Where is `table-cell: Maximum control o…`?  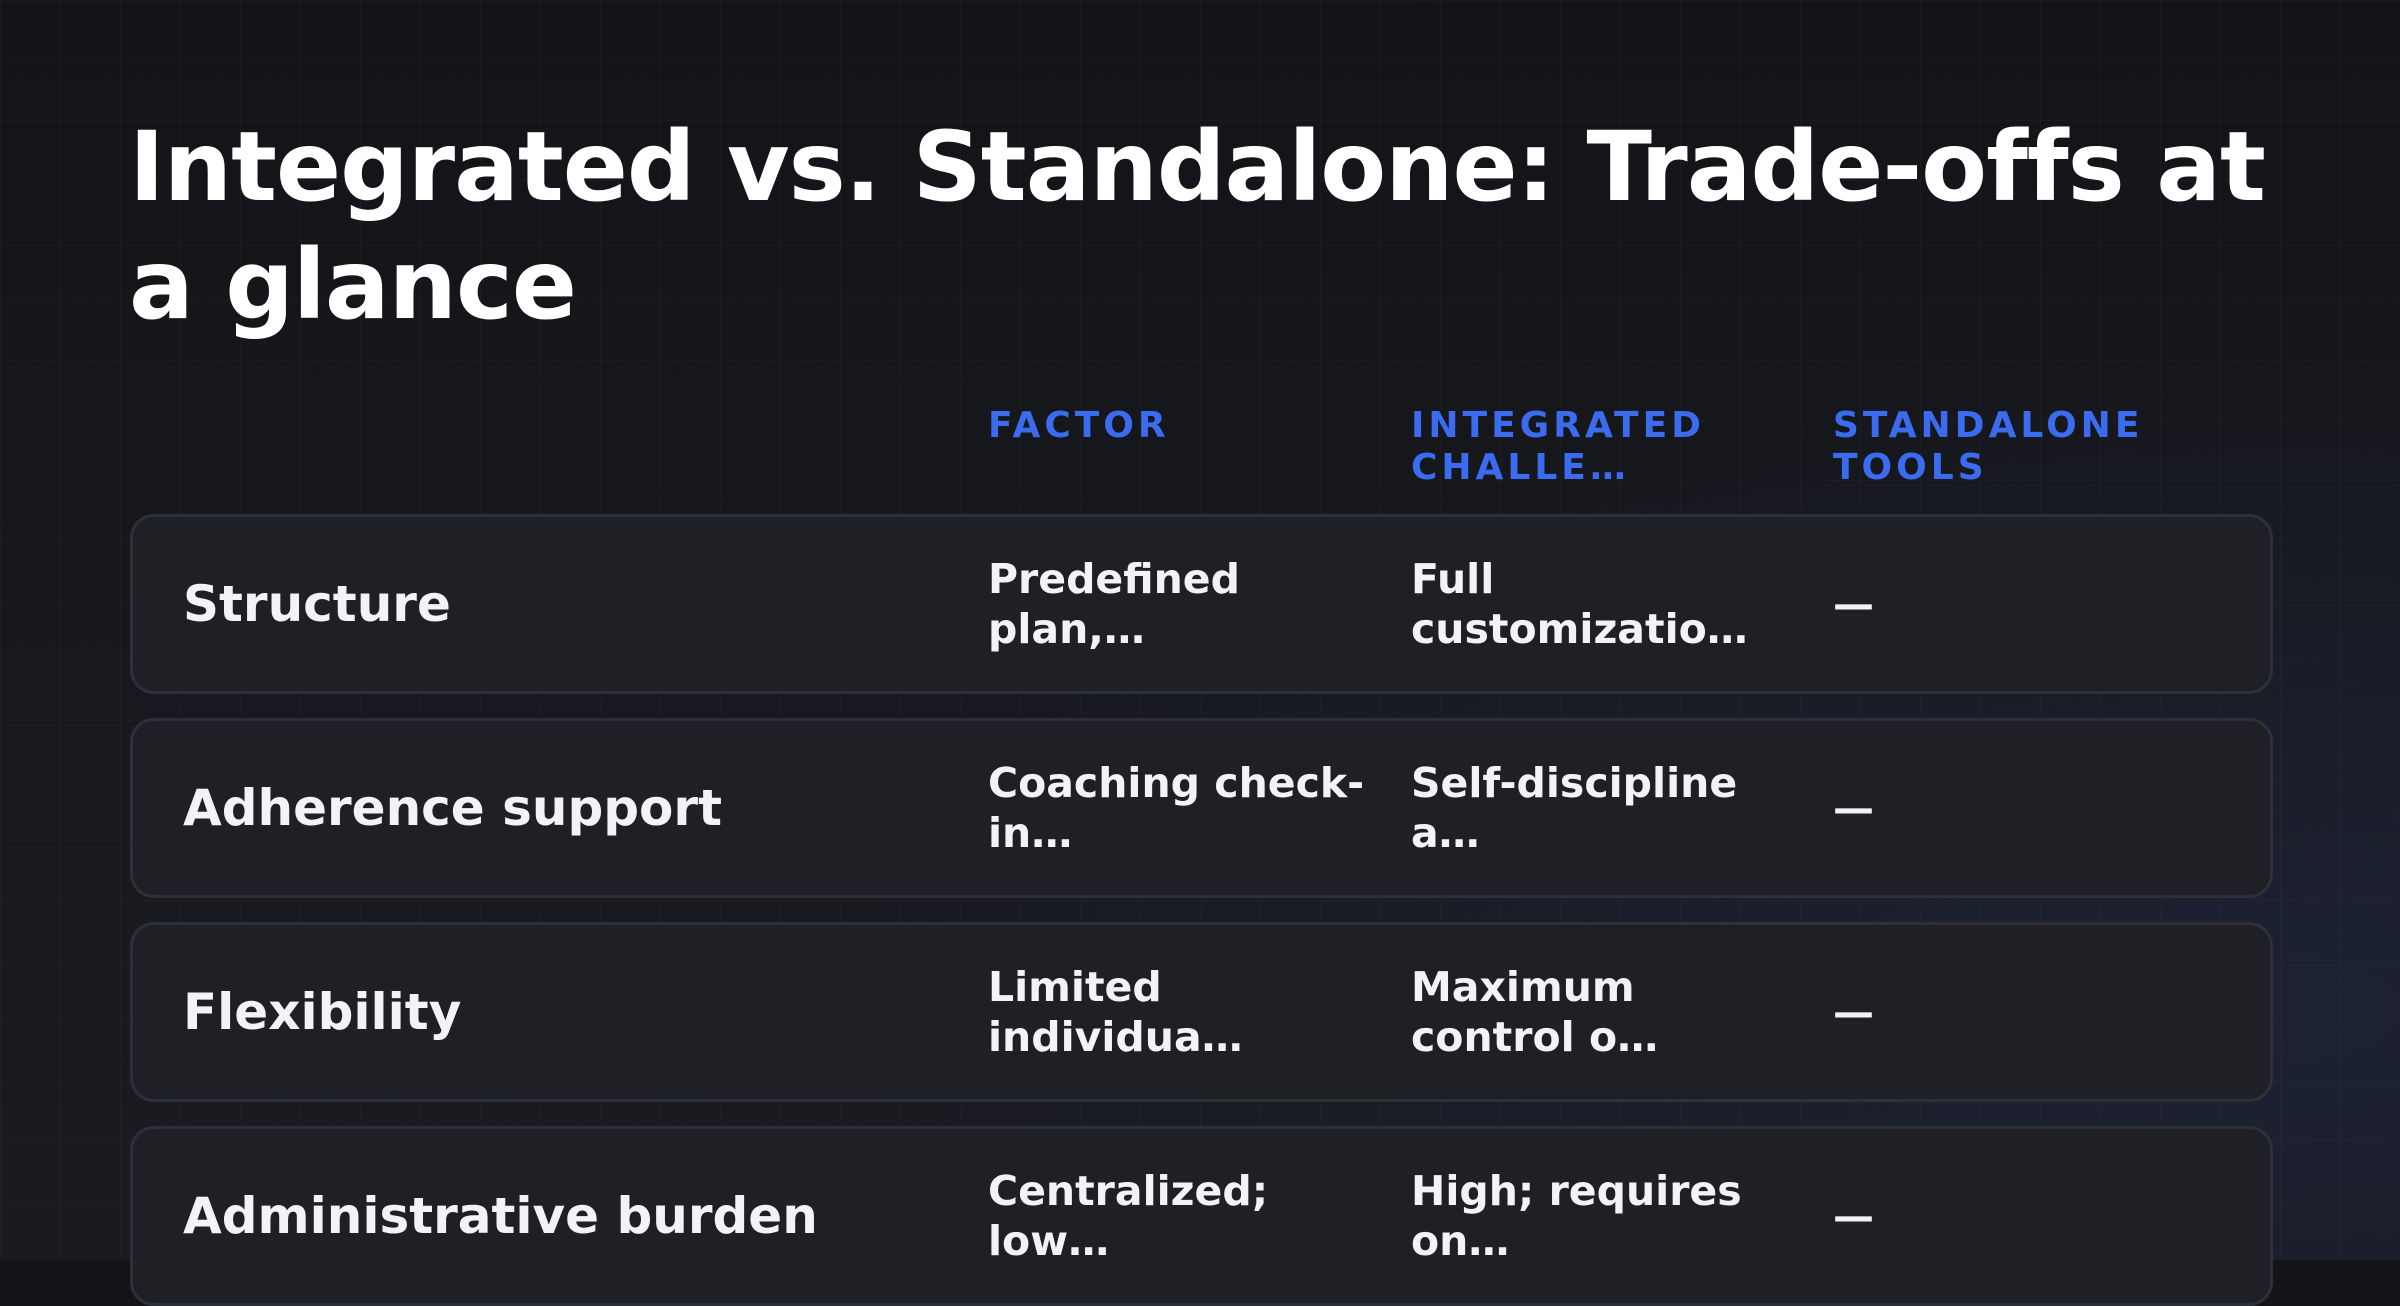
table-cell: Maximum control o… is located at coordinates (1535, 1012).